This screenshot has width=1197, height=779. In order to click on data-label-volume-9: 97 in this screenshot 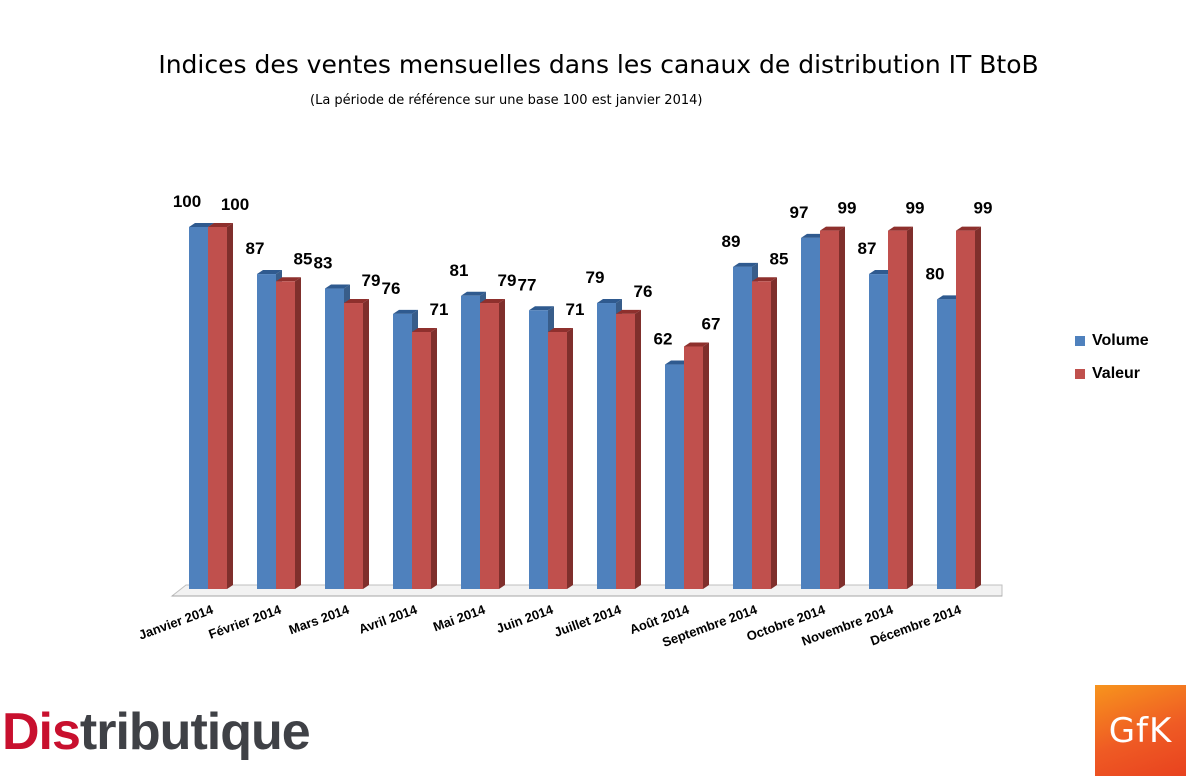, I will do `click(799, 212)`.